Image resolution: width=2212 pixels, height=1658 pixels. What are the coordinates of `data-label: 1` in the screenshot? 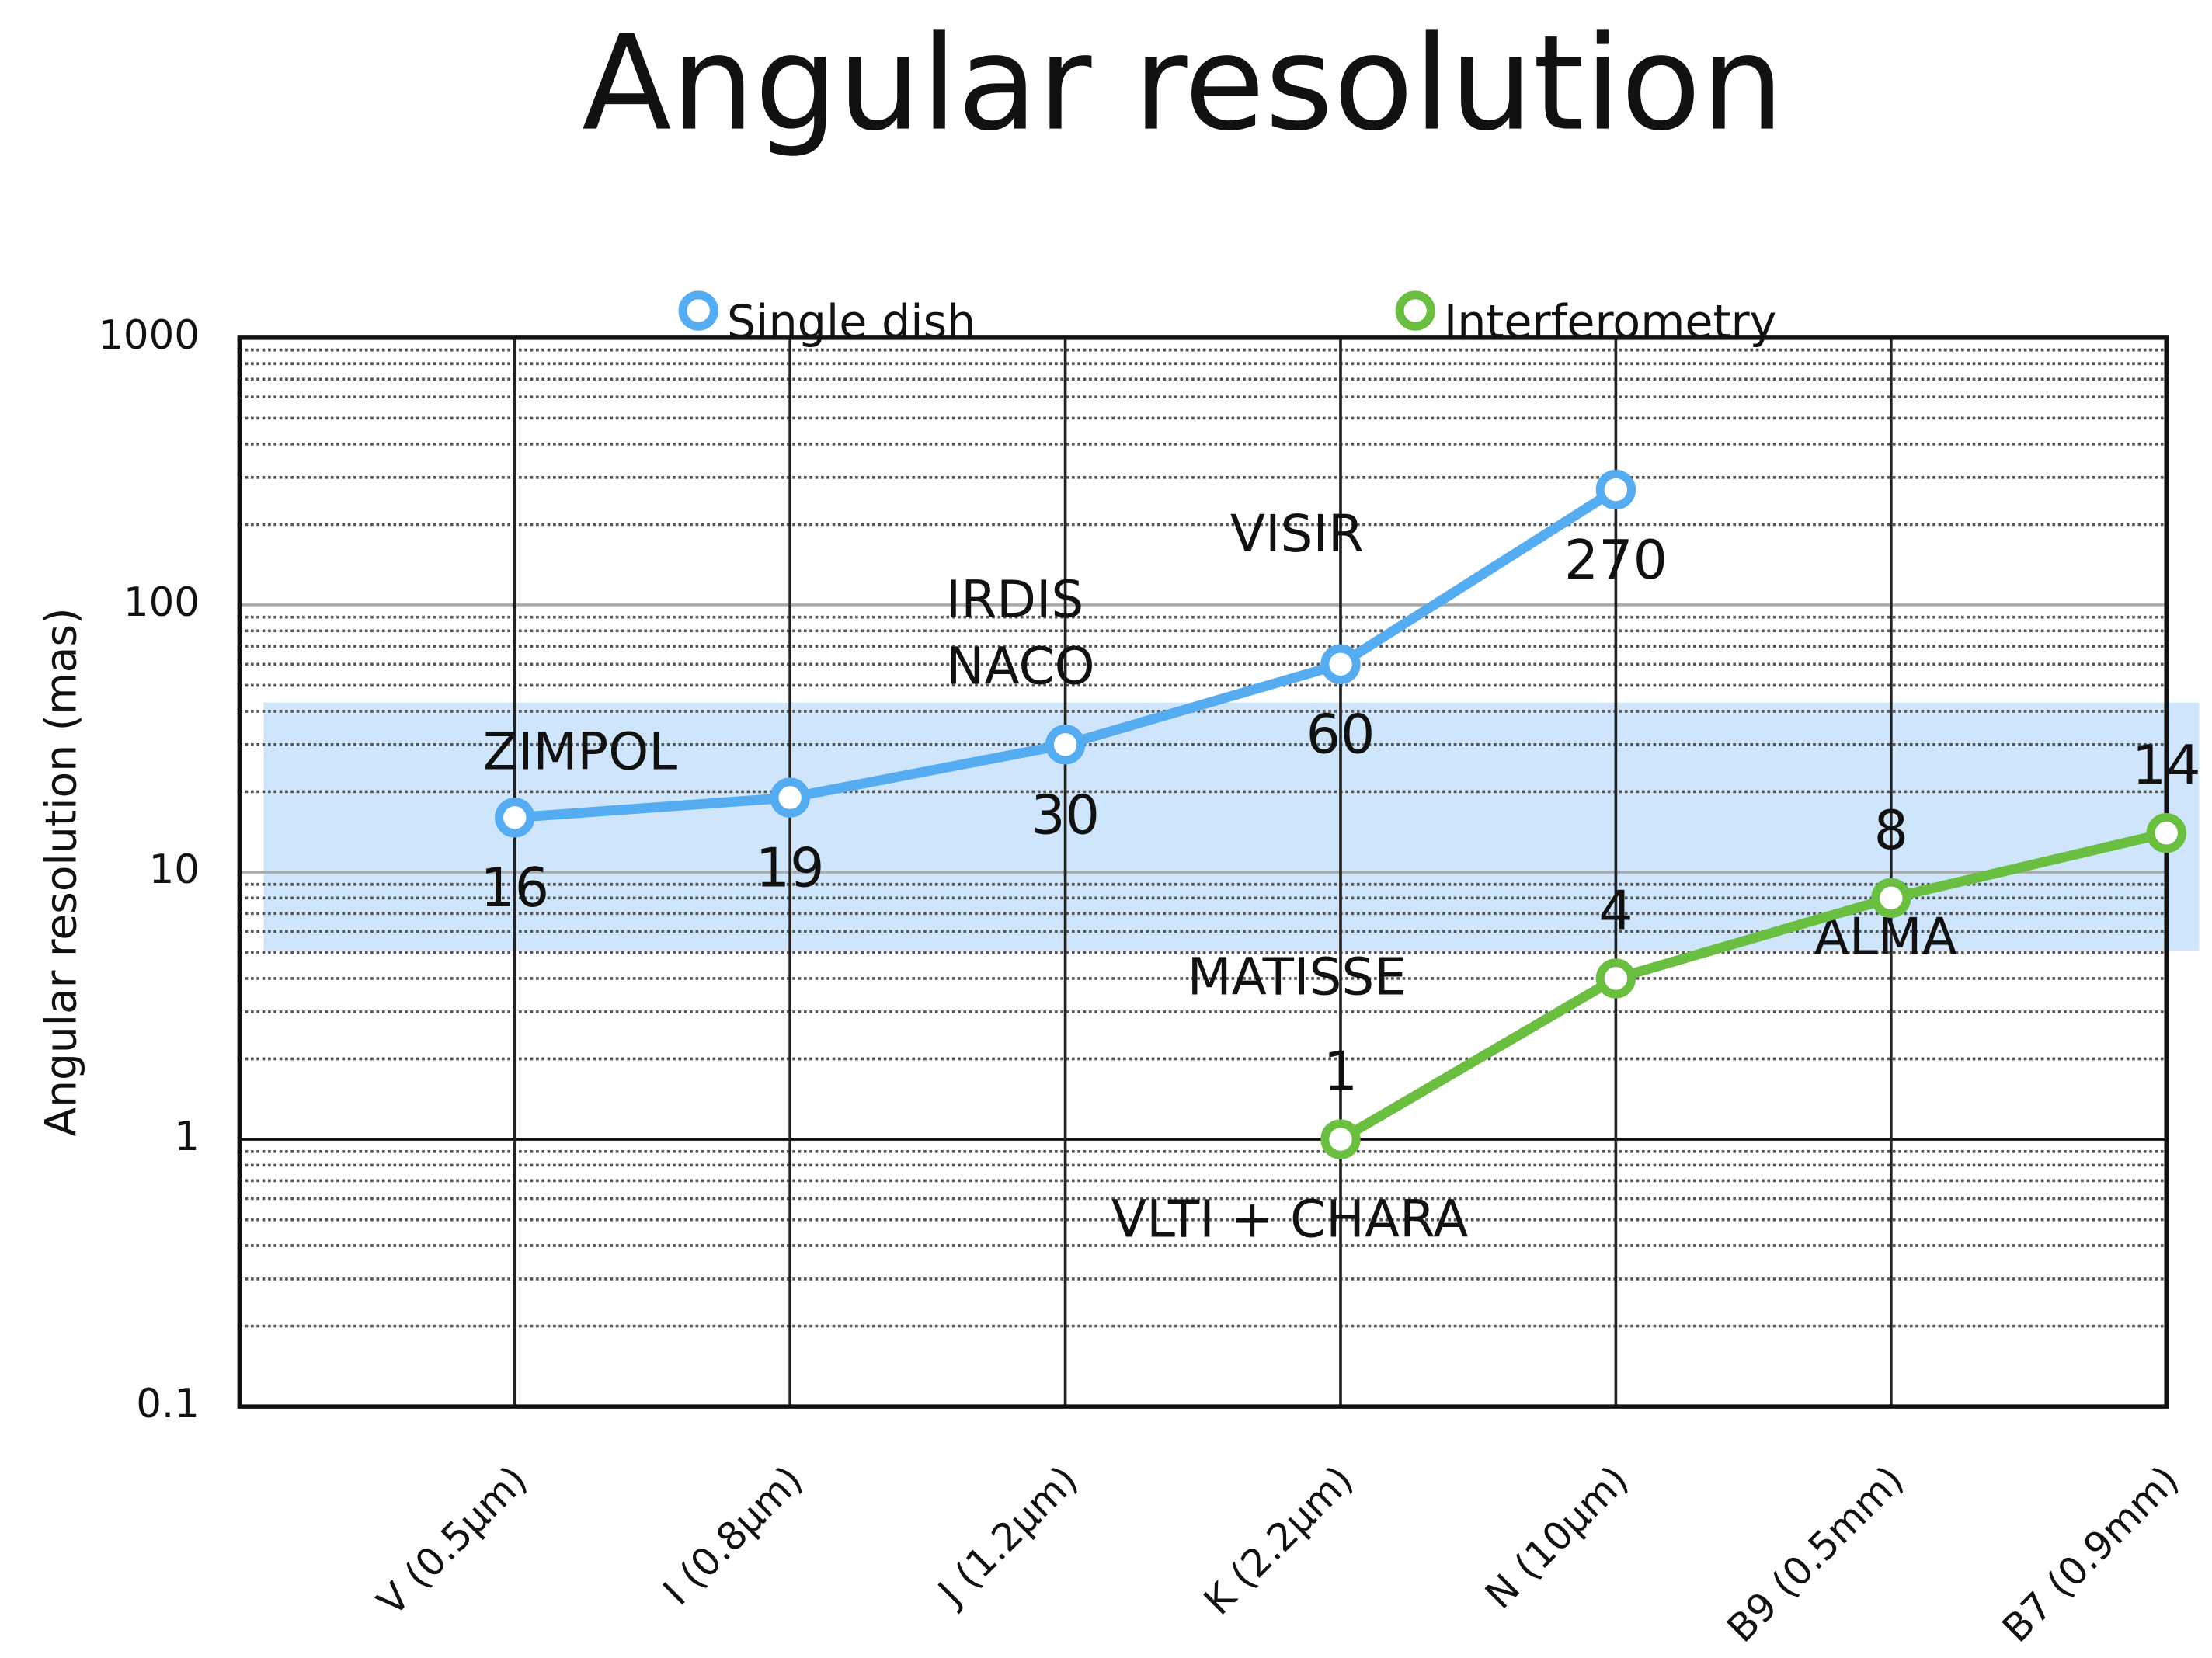 It's located at (1340, 1073).